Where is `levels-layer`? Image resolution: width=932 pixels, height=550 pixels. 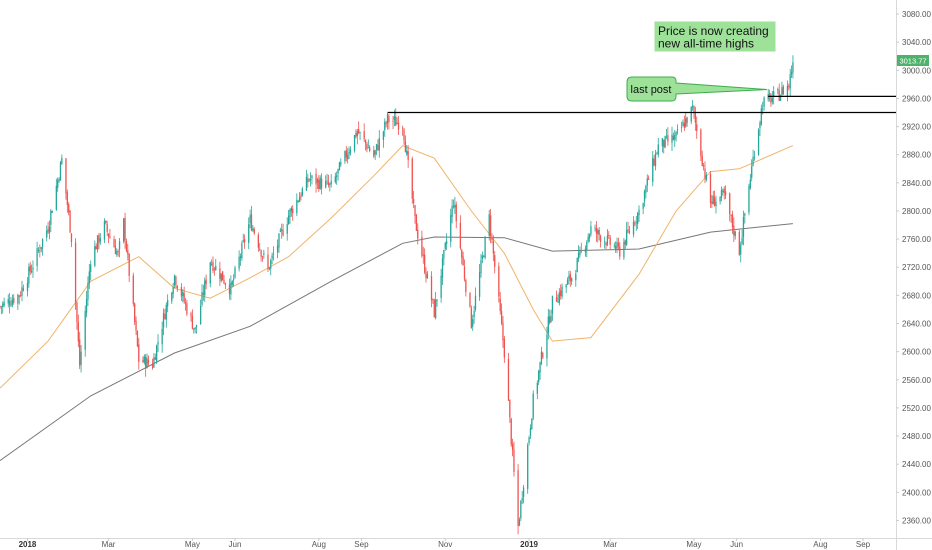
levels-layer is located at coordinates (641, 104).